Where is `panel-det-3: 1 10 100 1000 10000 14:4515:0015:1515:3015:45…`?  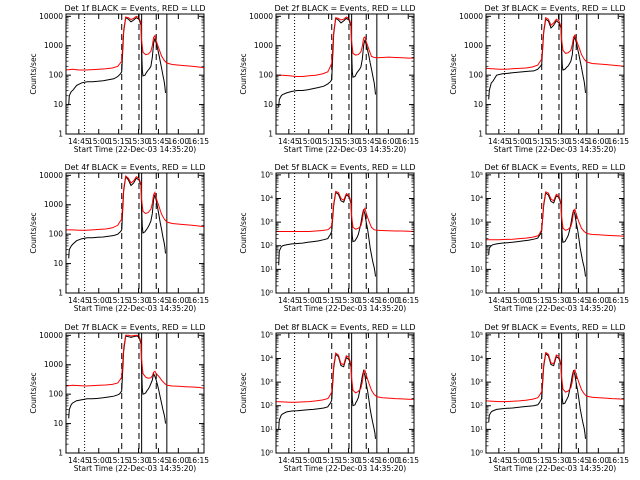
panel-det-3: 1 10 100 1000 10000 14:4515:0015:1515:3015:45… is located at coordinates (539, 79).